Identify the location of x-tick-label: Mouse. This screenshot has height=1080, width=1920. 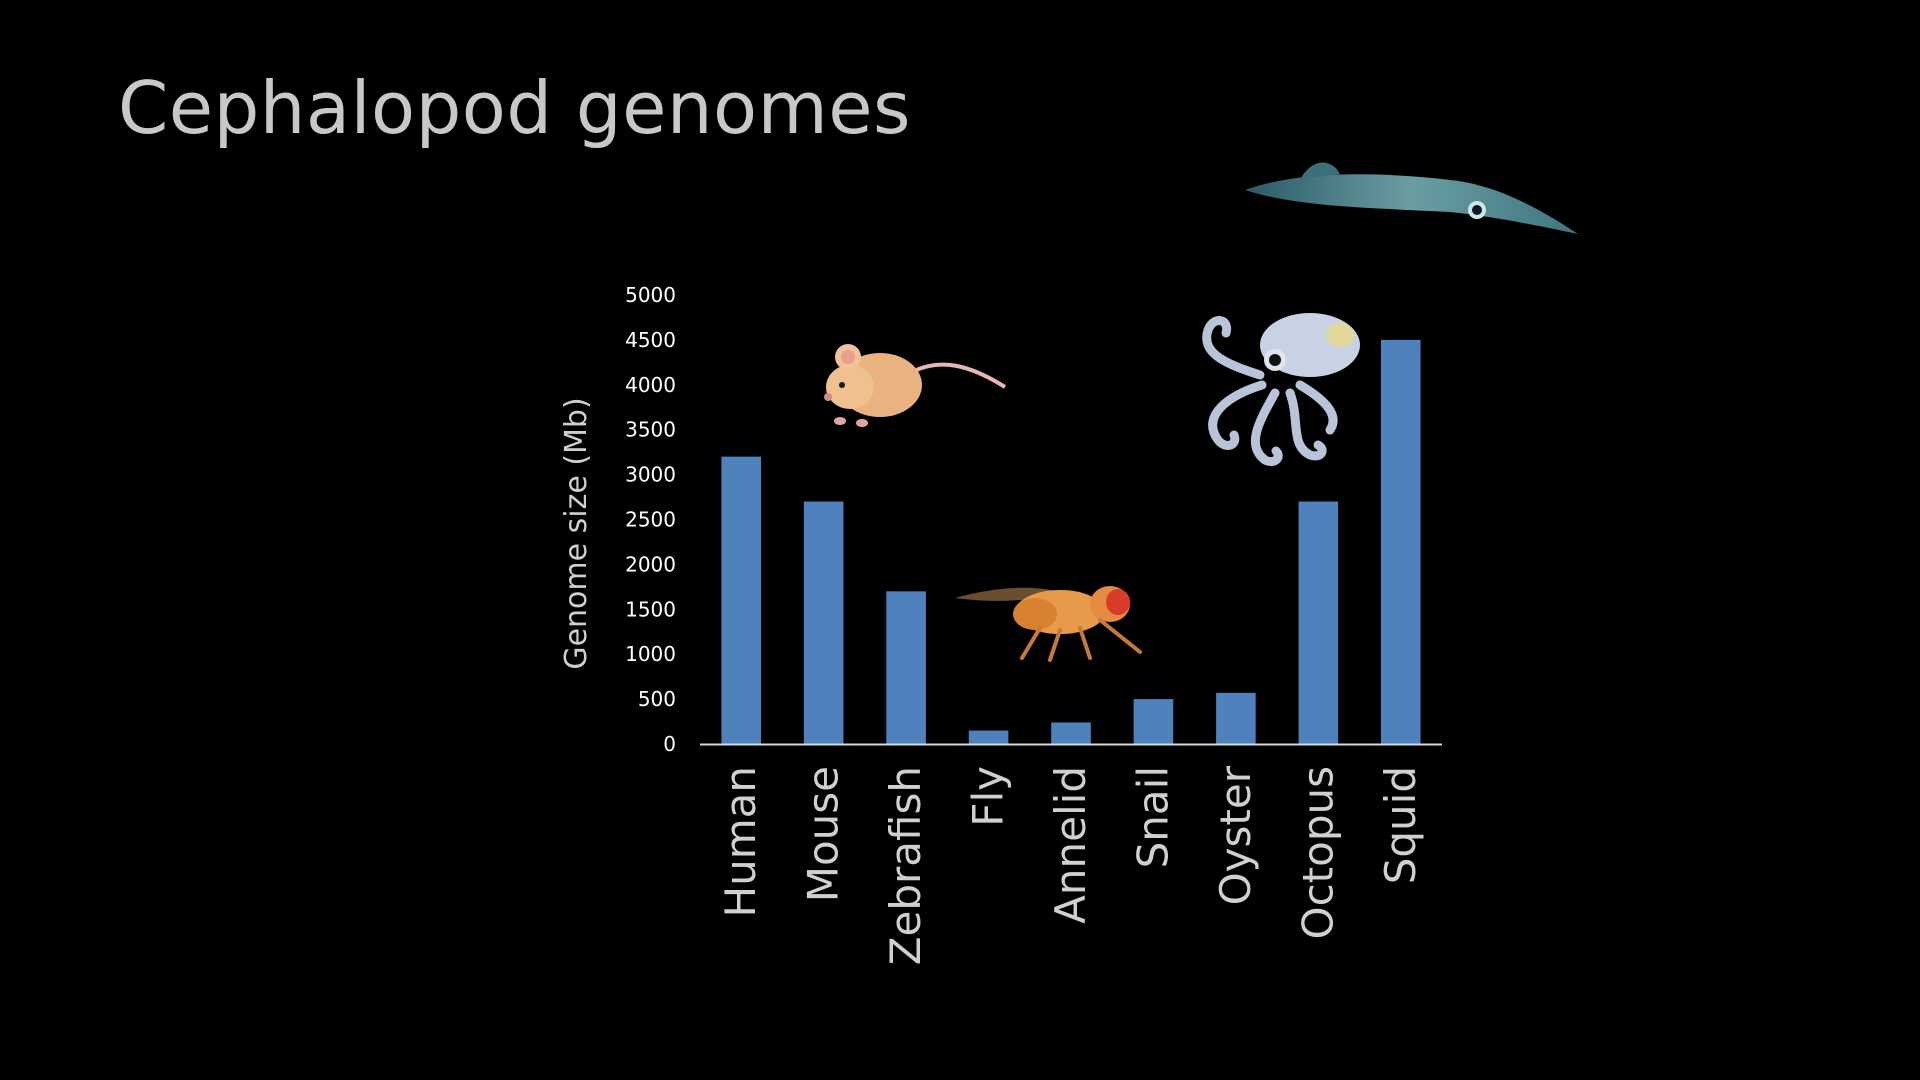
(823, 834).